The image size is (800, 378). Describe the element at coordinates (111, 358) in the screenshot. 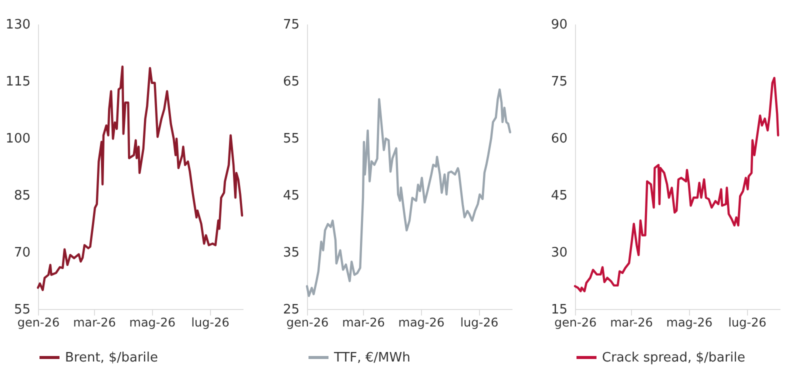

I see `legend-label: Brent, $/barile` at that location.